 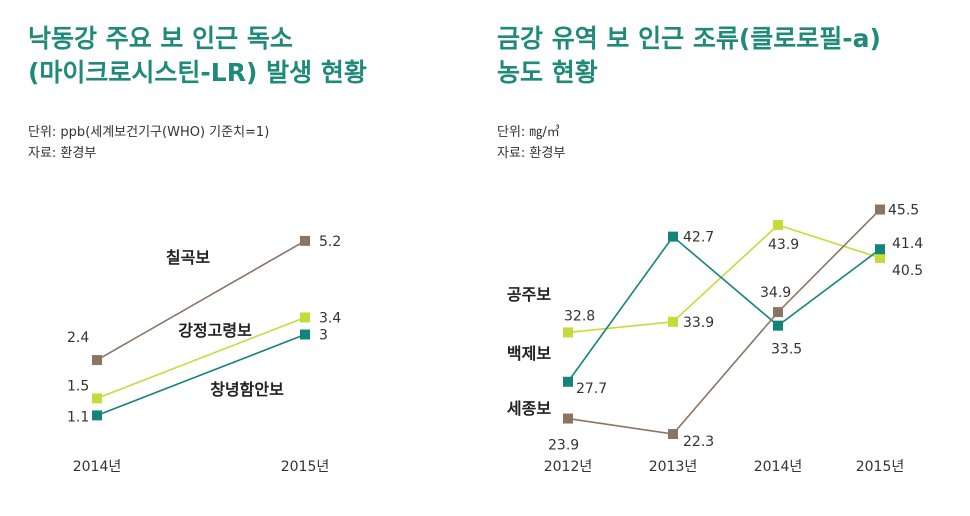 I want to click on right-unit-label: 단위: ㎎/㎥, so click(x=528, y=132).